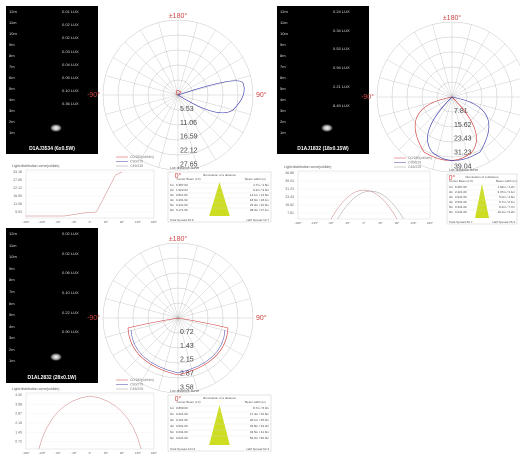 This screenshot has width=520, height=454. Describe the element at coordinates (18, 212) in the screenshot. I see `y-tick: 5.53` at that location.